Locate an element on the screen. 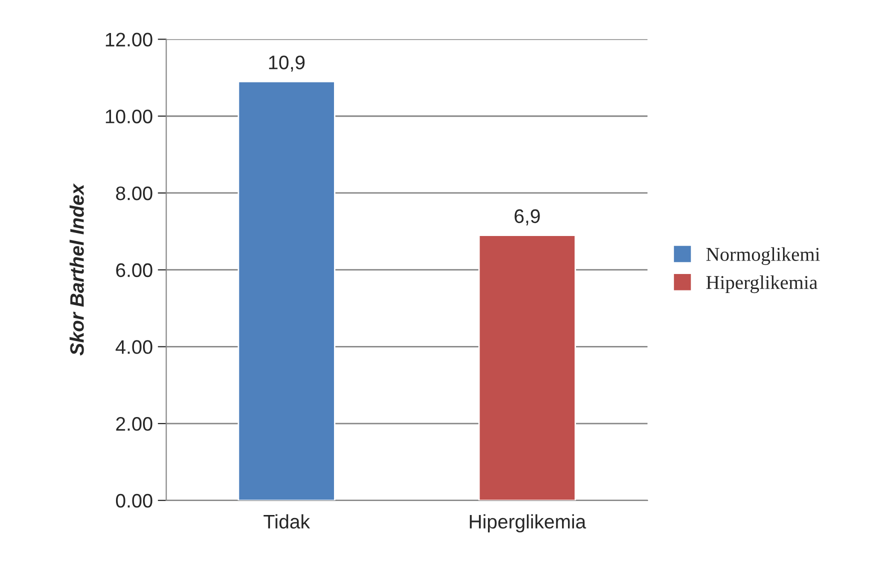 This screenshot has height=561, width=875. x-tick-label: Tidak is located at coordinates (287, 521).